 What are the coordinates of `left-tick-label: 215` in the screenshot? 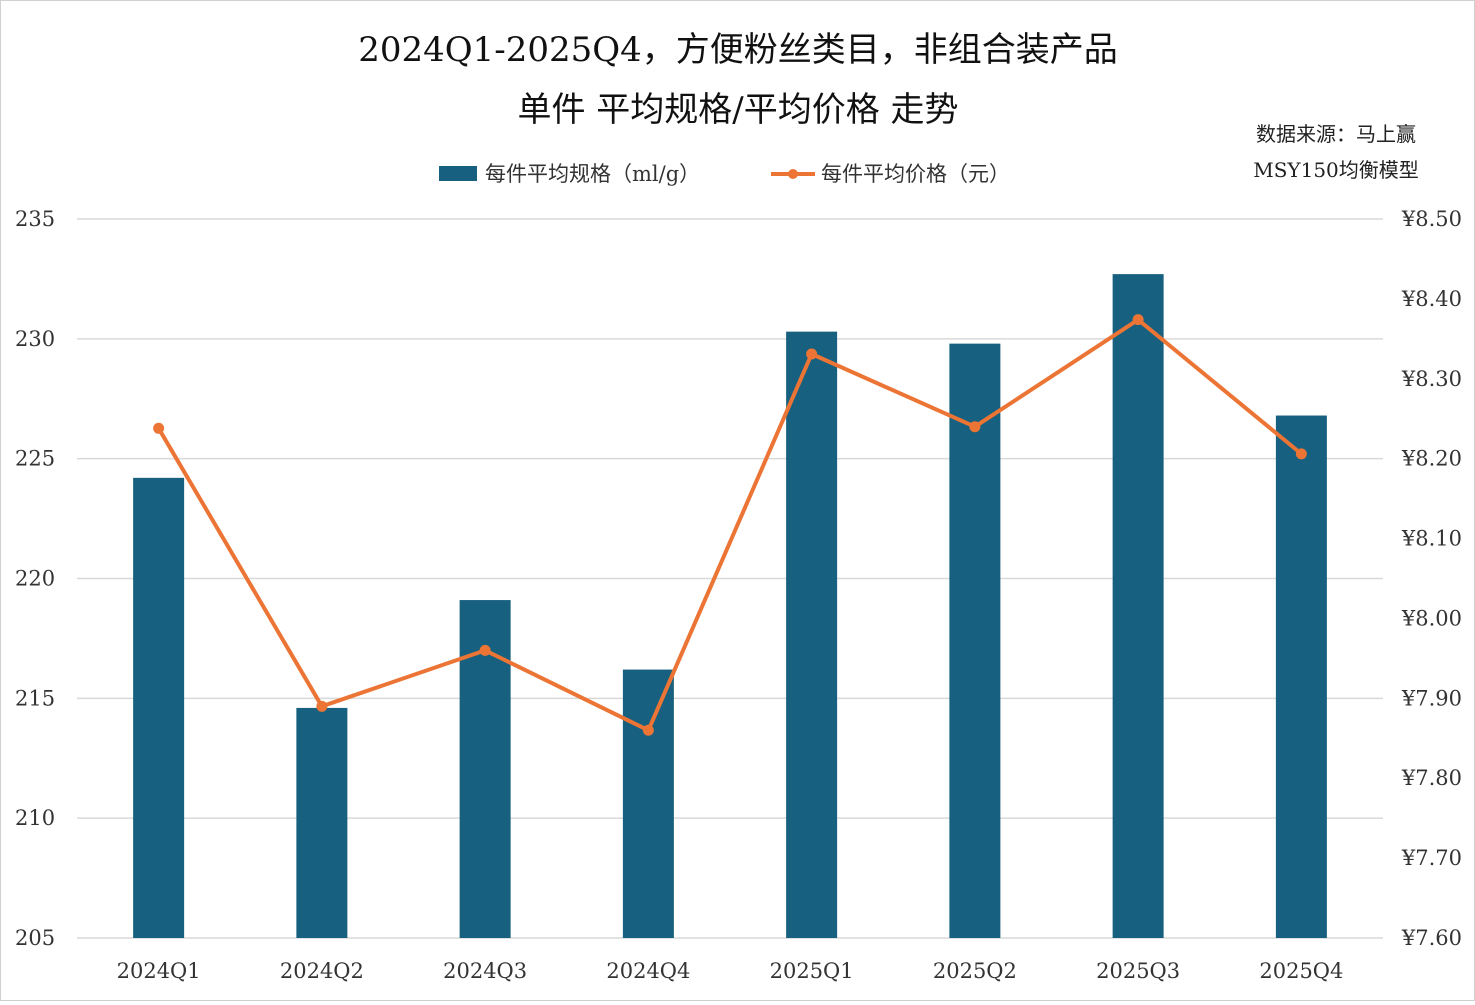 It's located at (35, 698).